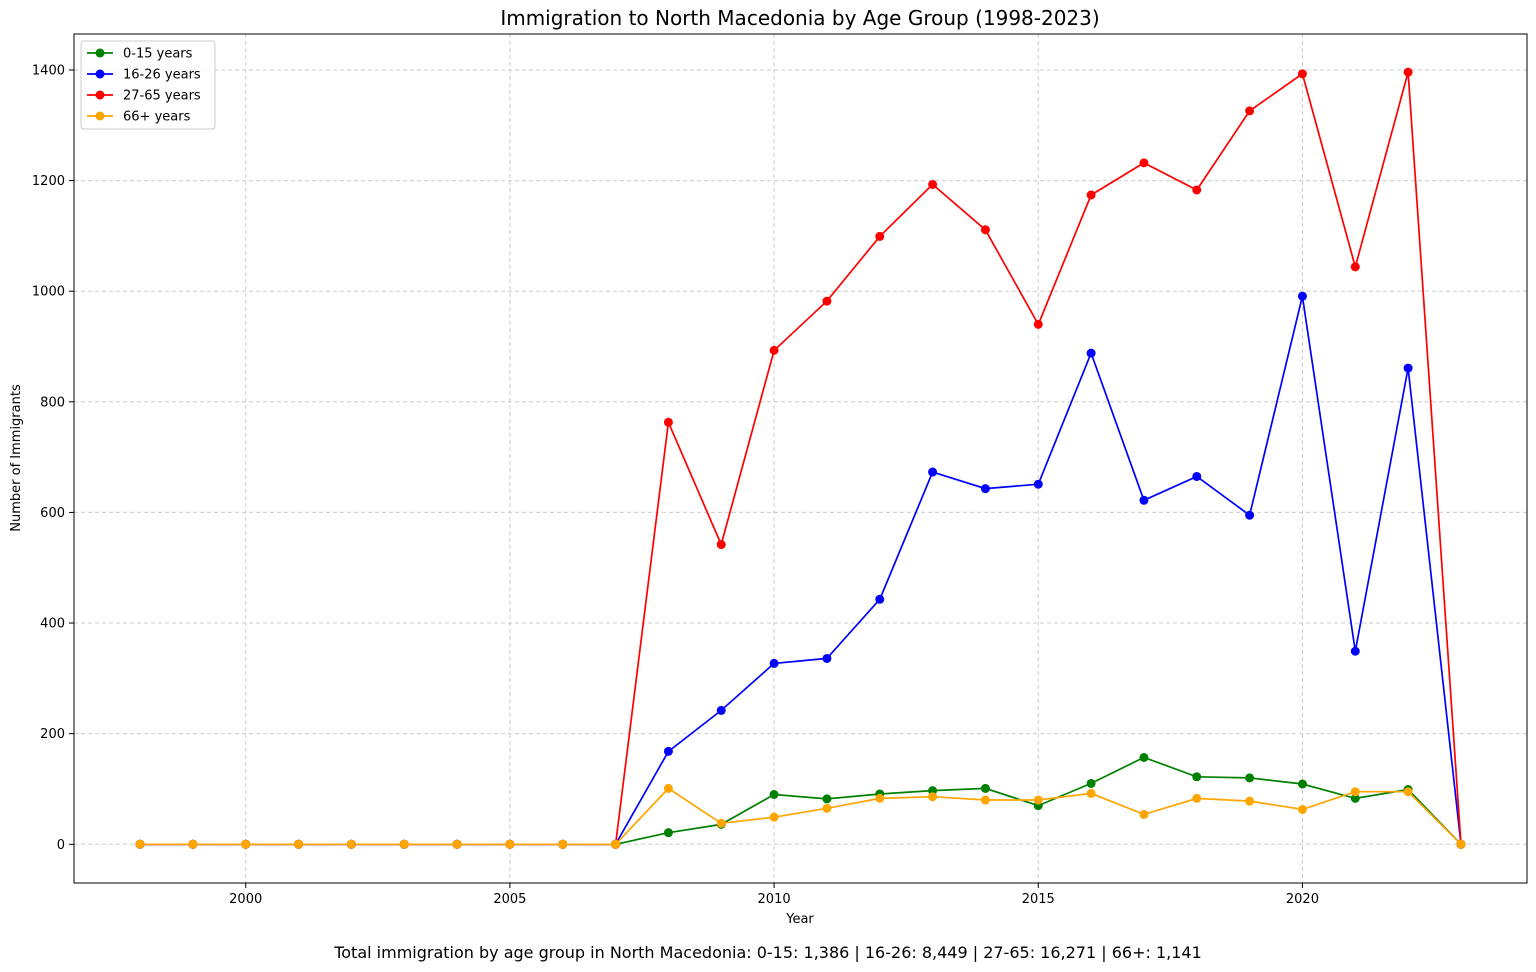  I want to click on x-tick-label: 2015, so click(1038, 899).